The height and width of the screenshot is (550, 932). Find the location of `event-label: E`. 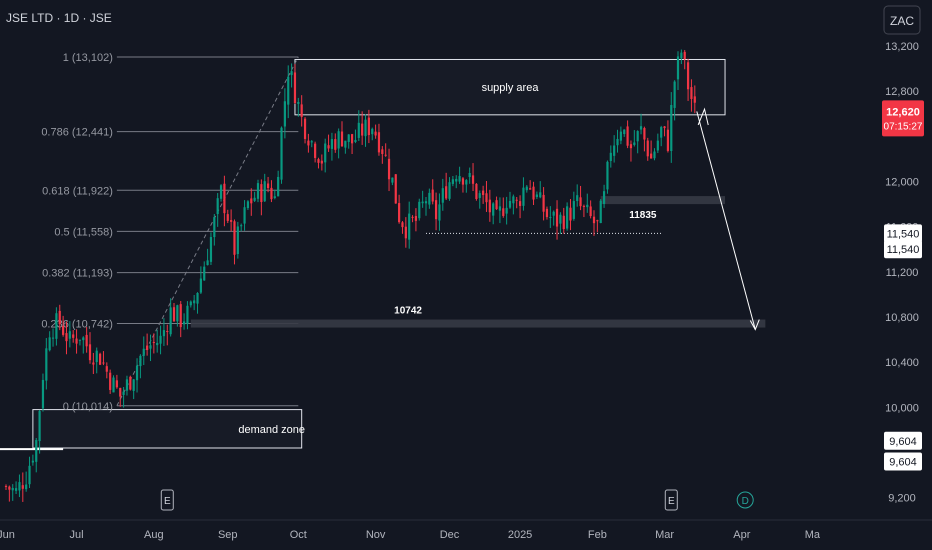

event-label: E is located at coordinates (671, 501).